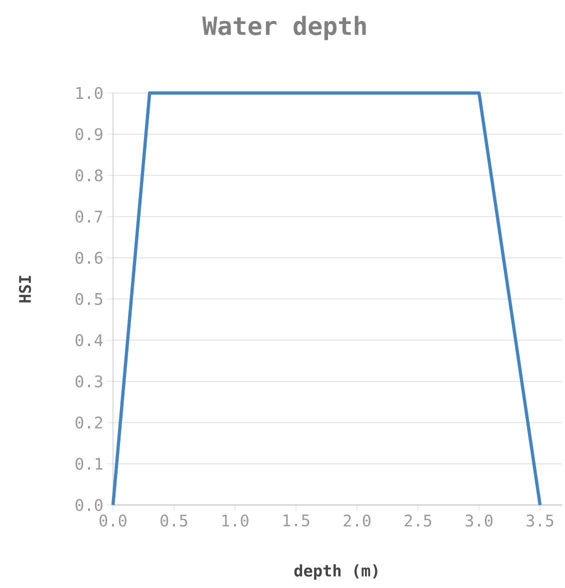 The image size is (565, 588). Describe the element at coordinates (540, 520) in the screenshot. I see `x-tick-label: 3.5` at that location.